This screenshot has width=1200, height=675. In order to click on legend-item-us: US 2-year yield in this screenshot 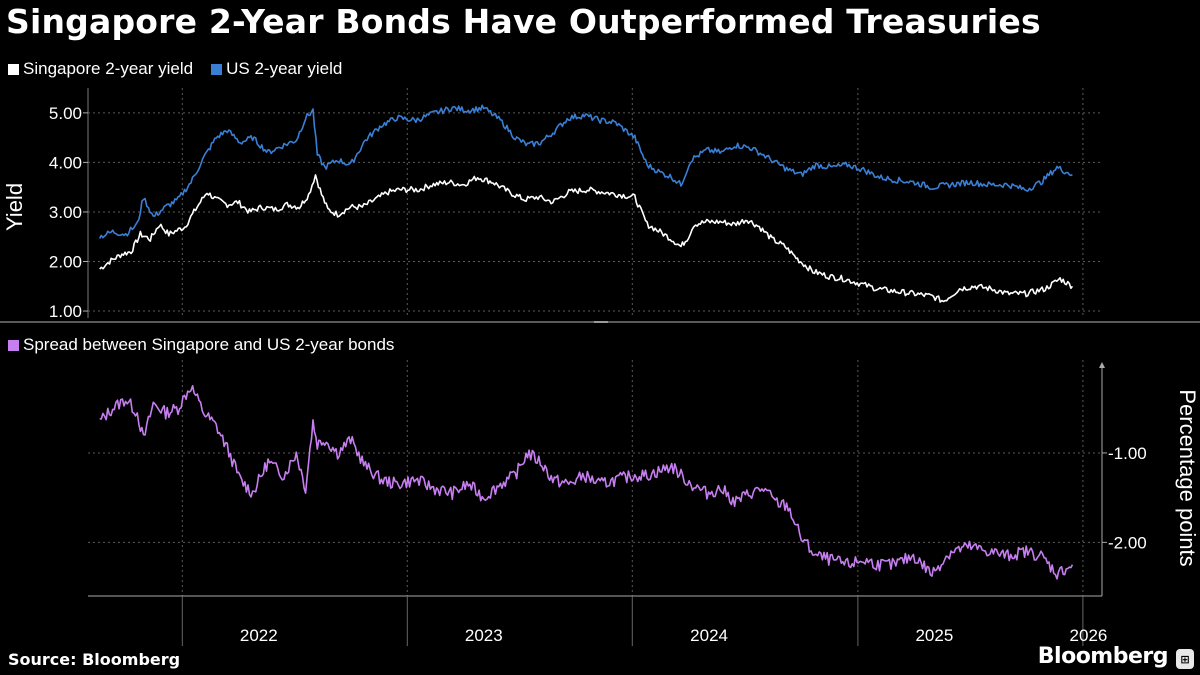, I will do `click(276, 69)`.